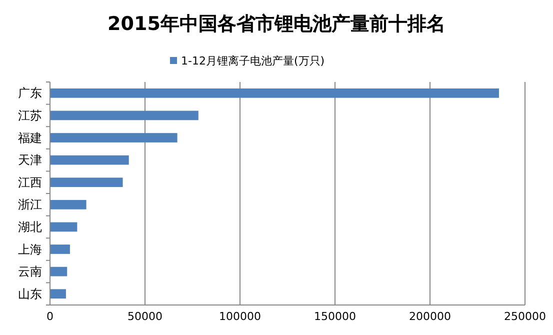 The width and height of the screenshot is (553, 335). I want to click on x-tick-label: 0, so click(50, 316).